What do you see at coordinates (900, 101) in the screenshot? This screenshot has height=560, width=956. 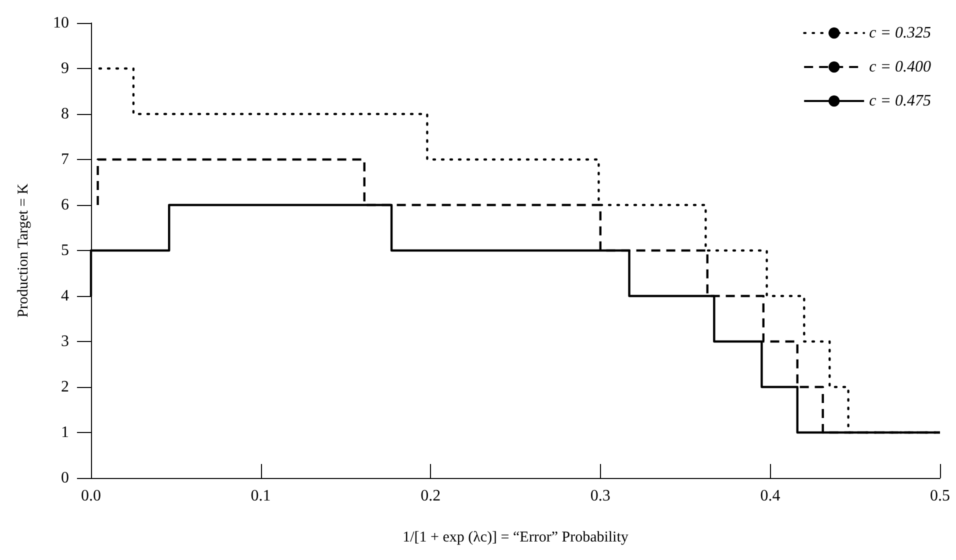 I see `legend-label: c = 0.475` at bounding box center [900, 101].